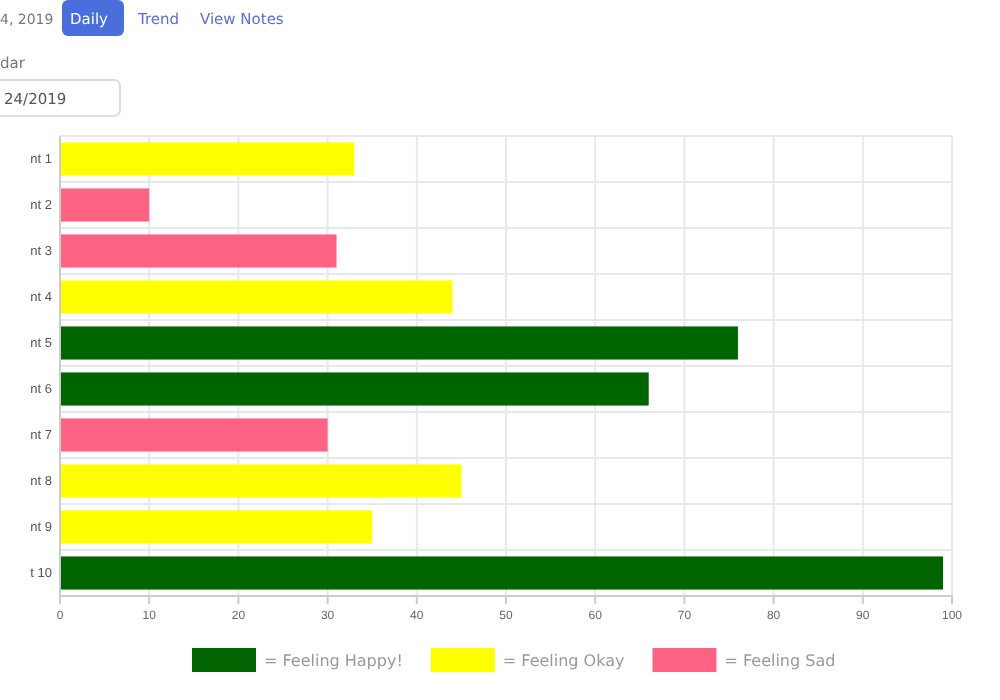 The height and width of the screenshot is (700, 1000). Describe the element at coordinates (563, 661) in the screenshot. I see `legend-label: = Feeling Okay` at that location.